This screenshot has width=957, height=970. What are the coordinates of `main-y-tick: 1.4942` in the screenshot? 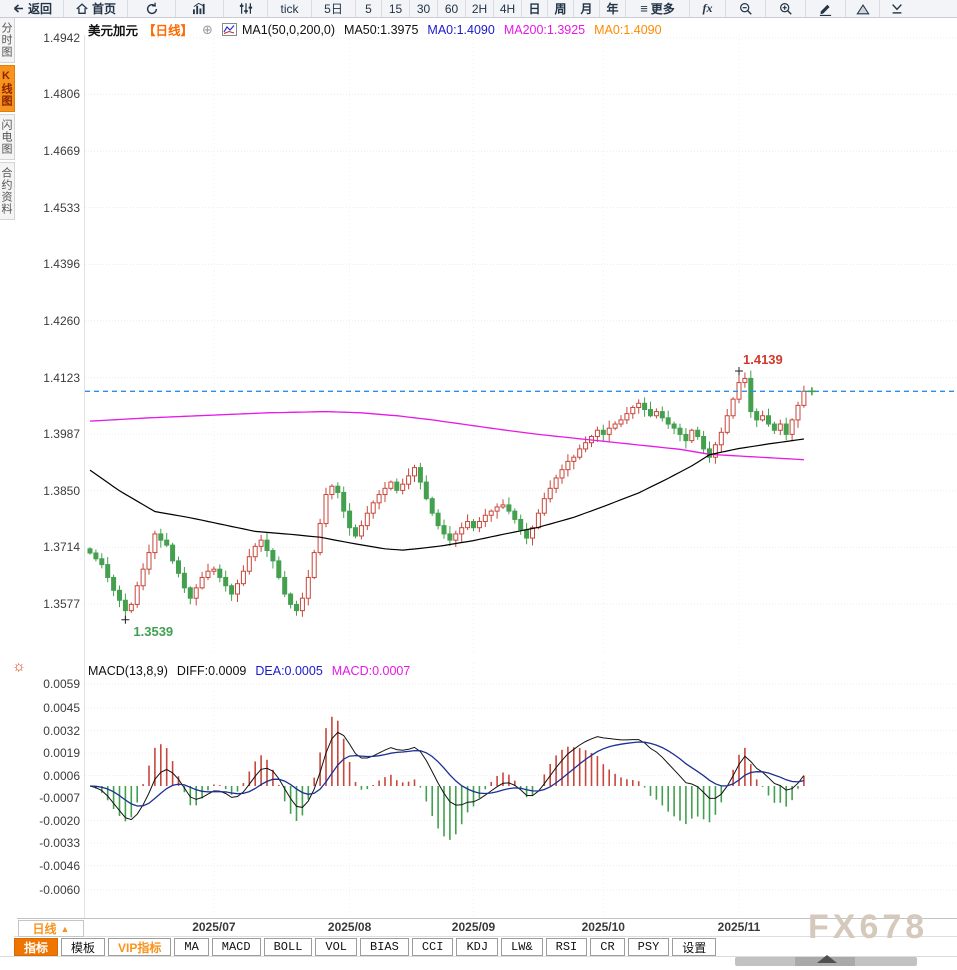 It's located at (61, 38).